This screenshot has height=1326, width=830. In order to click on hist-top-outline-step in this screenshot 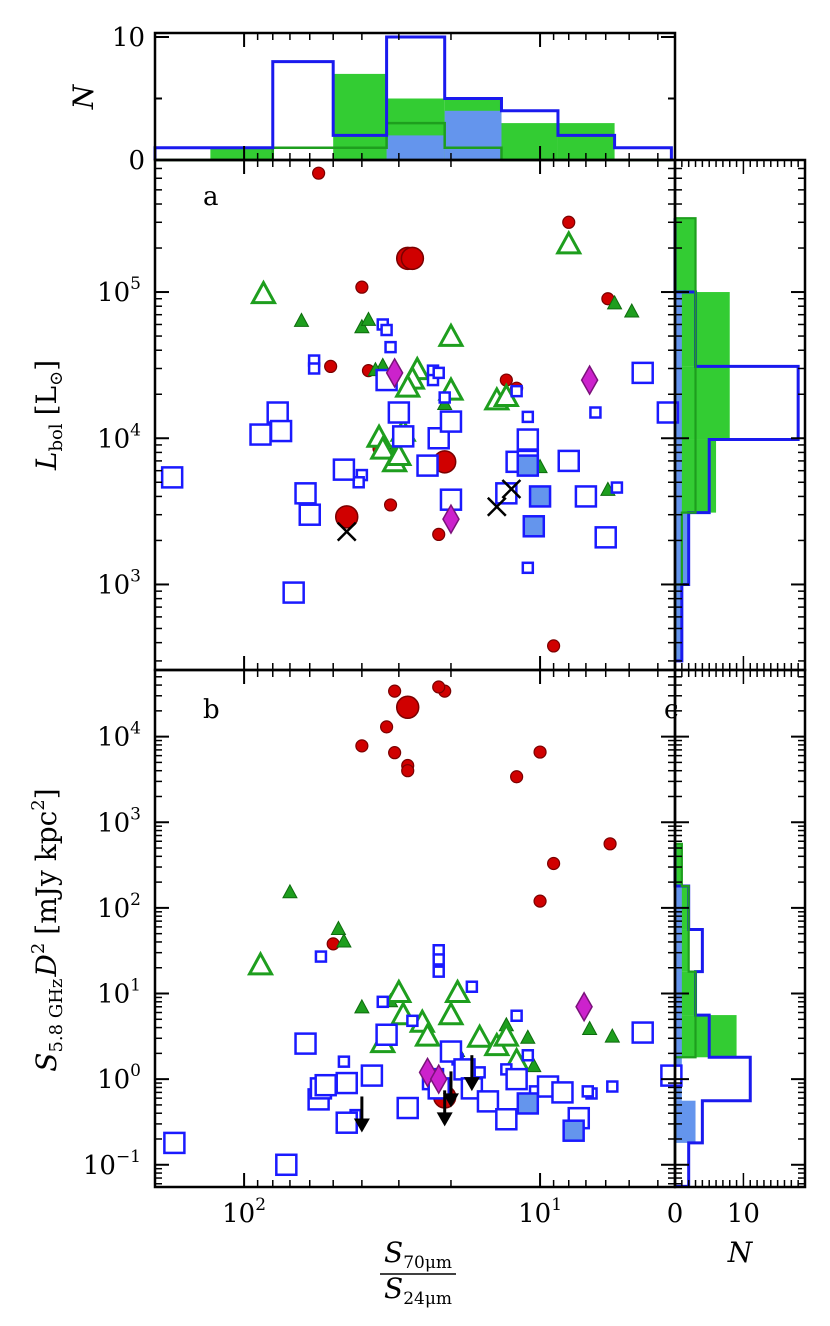, I will do `click(413, 97)`.